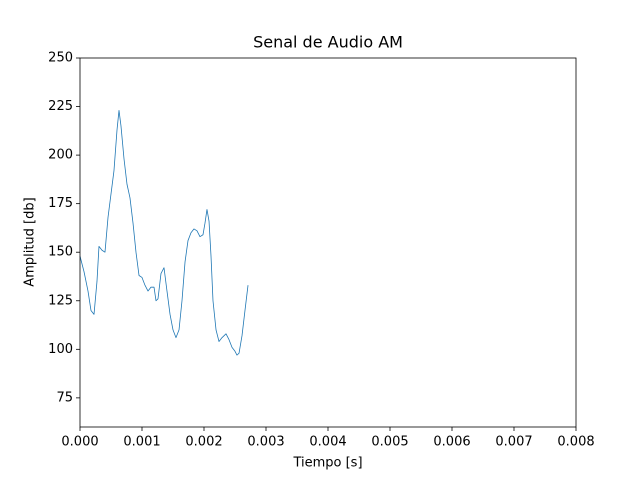 The image size is (640, 480). What do you see at coordinates (327, 463) in the screenshot?
I see `x-axis-label: Tiempo [s]` at bounding box center [327, 463].